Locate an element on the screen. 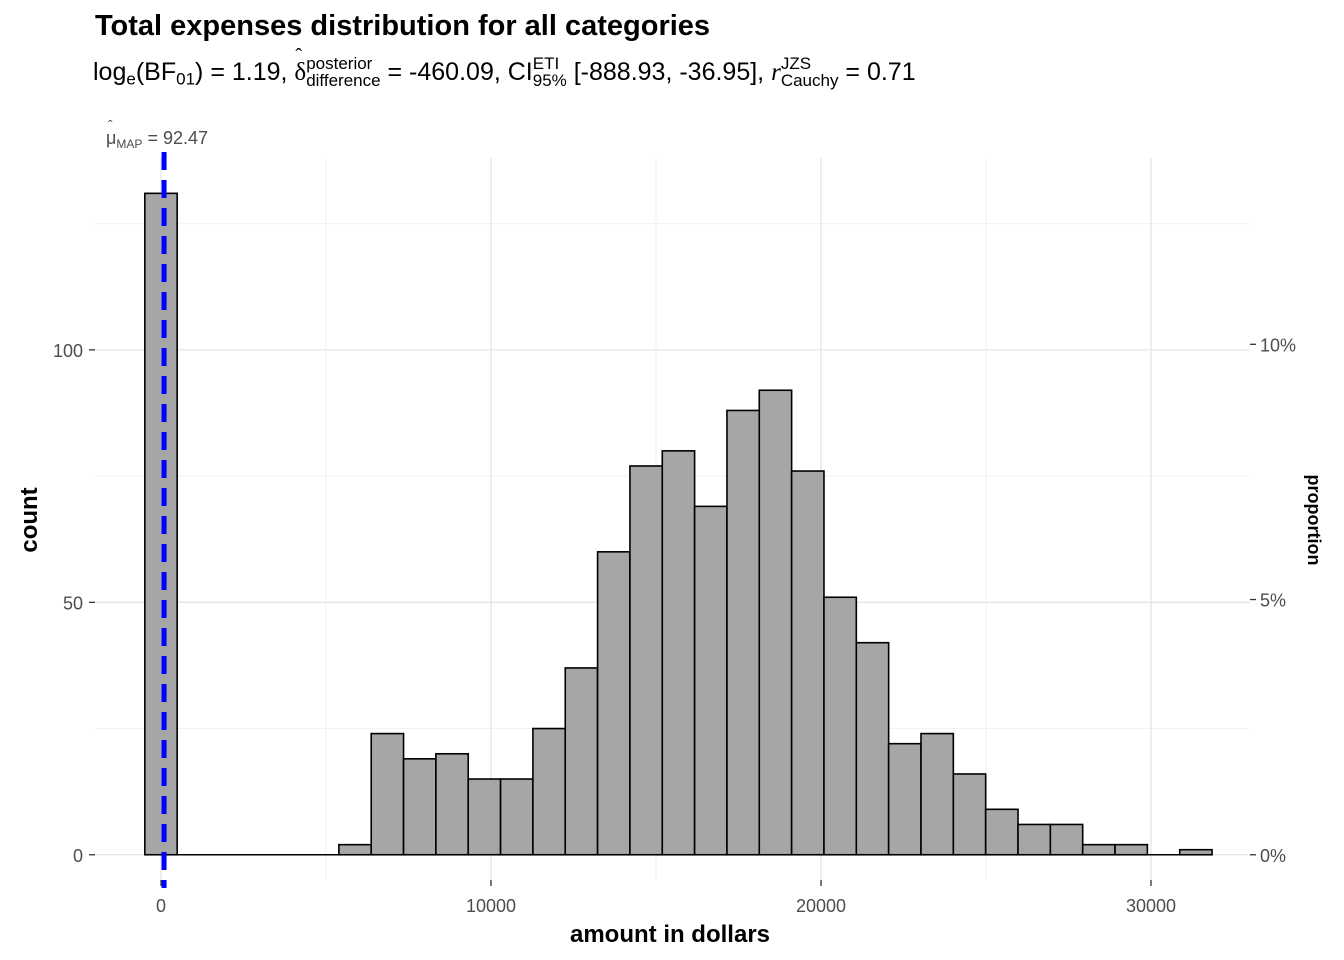 The width and height of the screenshot is (1344, 960). x-tick-label: 0 is located at coordinates (161, 906).